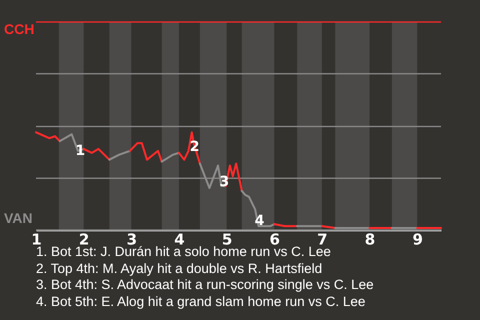 The height and width of the screenshot is (320, 480). Describe the element at coordinates (417, 239) in the screenshot. I see `x-tick-label: 9` at that location.